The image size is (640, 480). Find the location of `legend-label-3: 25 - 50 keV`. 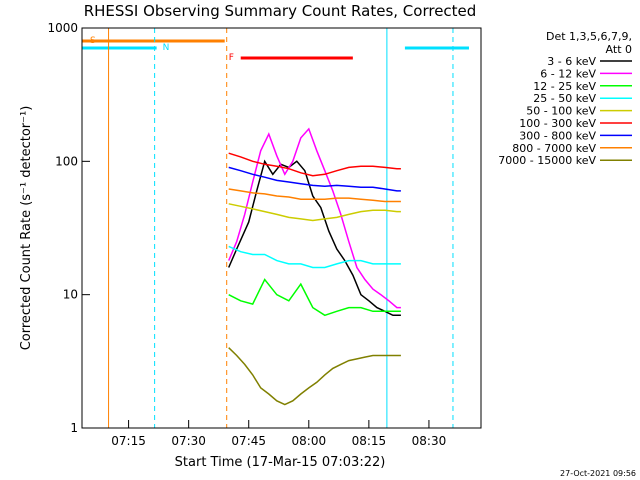

legend-label-3: 25 - 50 keV is located at coordinates (564, 98).